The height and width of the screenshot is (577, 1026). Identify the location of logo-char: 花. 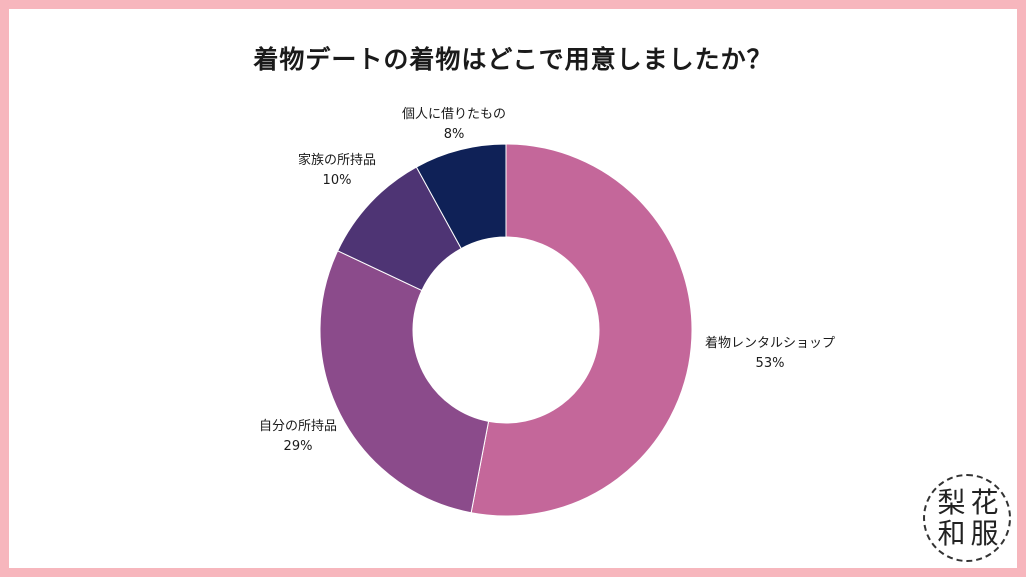
(984, 502).